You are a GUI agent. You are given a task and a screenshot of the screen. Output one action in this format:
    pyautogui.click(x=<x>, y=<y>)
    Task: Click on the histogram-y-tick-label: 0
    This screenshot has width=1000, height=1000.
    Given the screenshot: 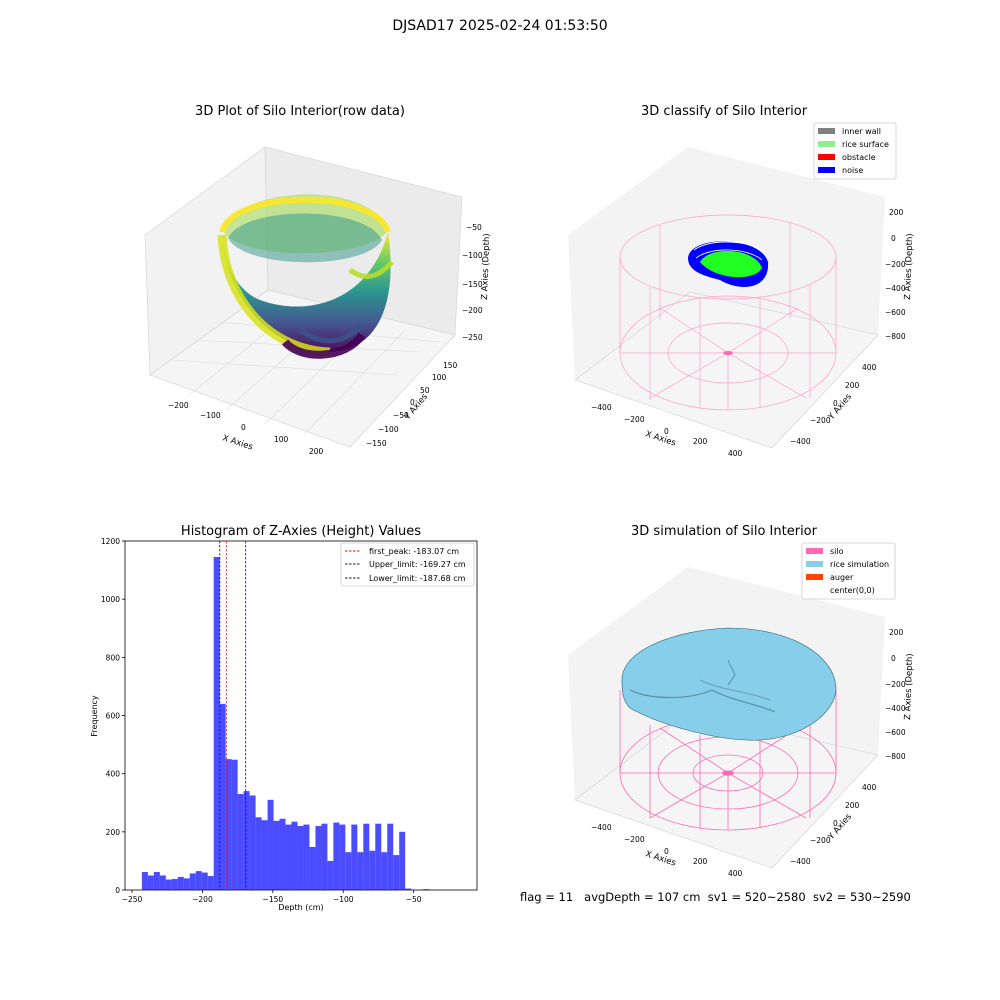 What is the action you would take?
    pyautogui.click(x=117, y=890)
    